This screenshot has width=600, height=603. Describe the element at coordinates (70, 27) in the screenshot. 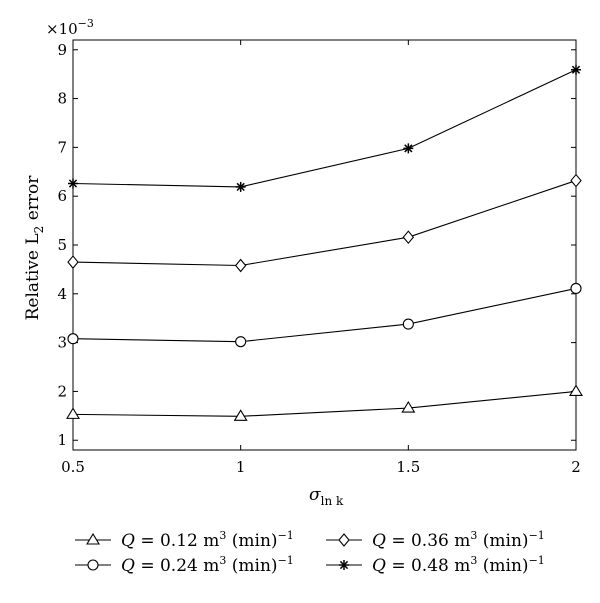

I see `y-multiplier-label: ×10⁻³` at that location.